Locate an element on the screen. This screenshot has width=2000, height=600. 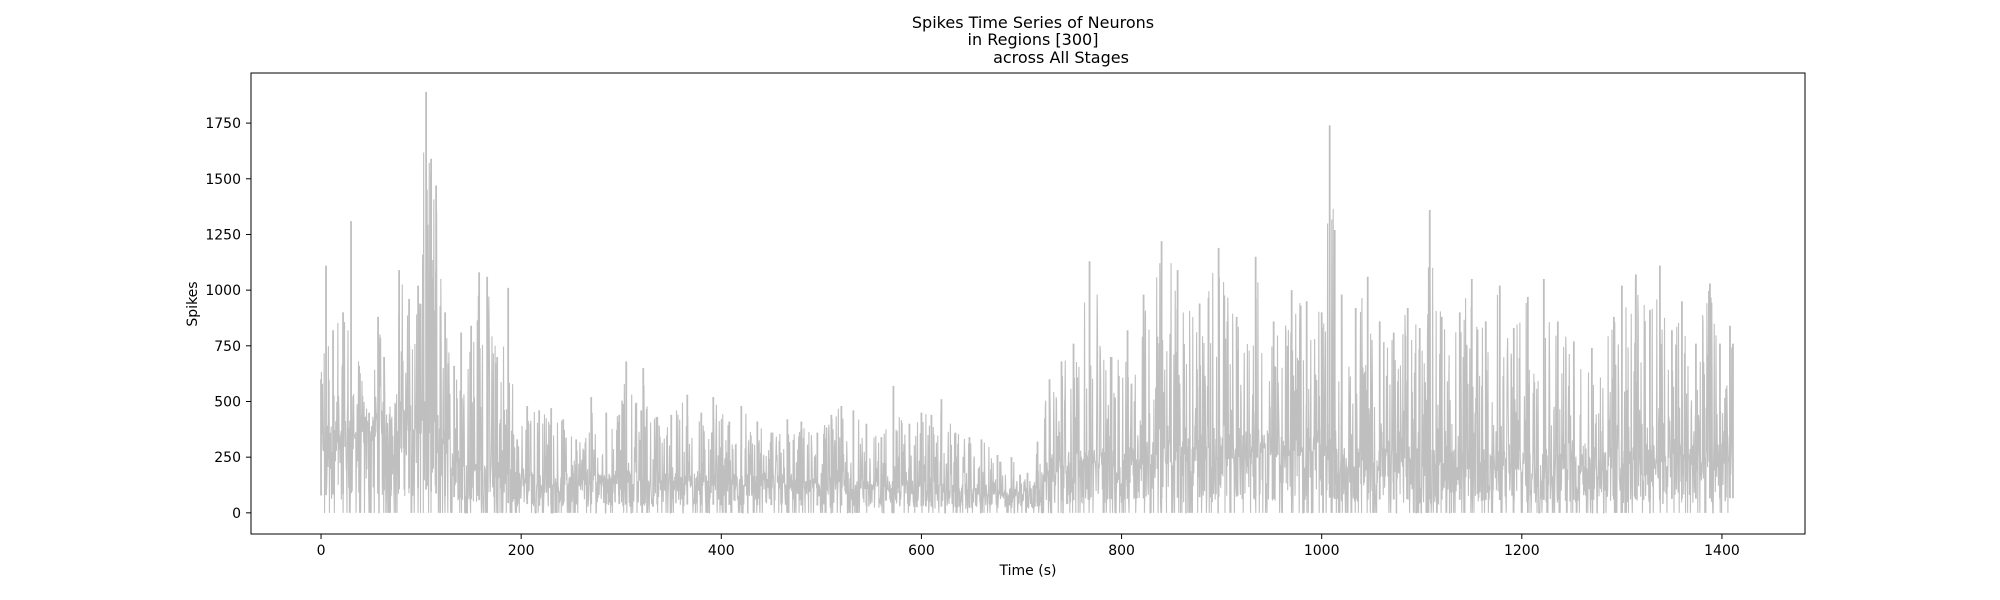
x-tick-label: 600 is located at coordinates (921, 551).